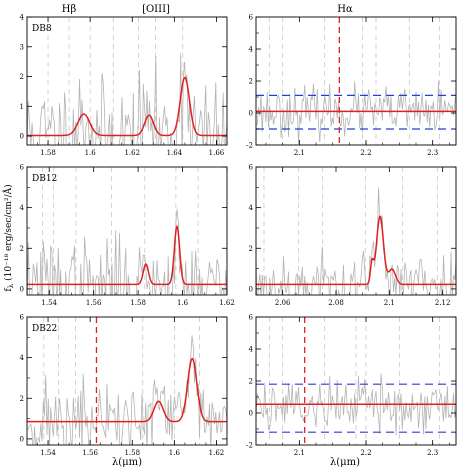  I want to click on x-tick-label: 1.66, so click(217, 153).